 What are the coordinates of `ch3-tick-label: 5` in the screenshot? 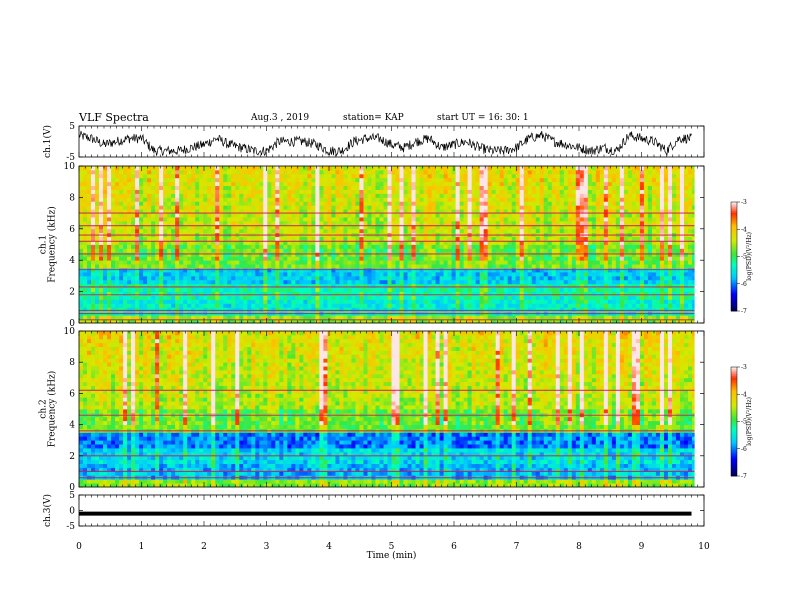 It's located at (72, 496).